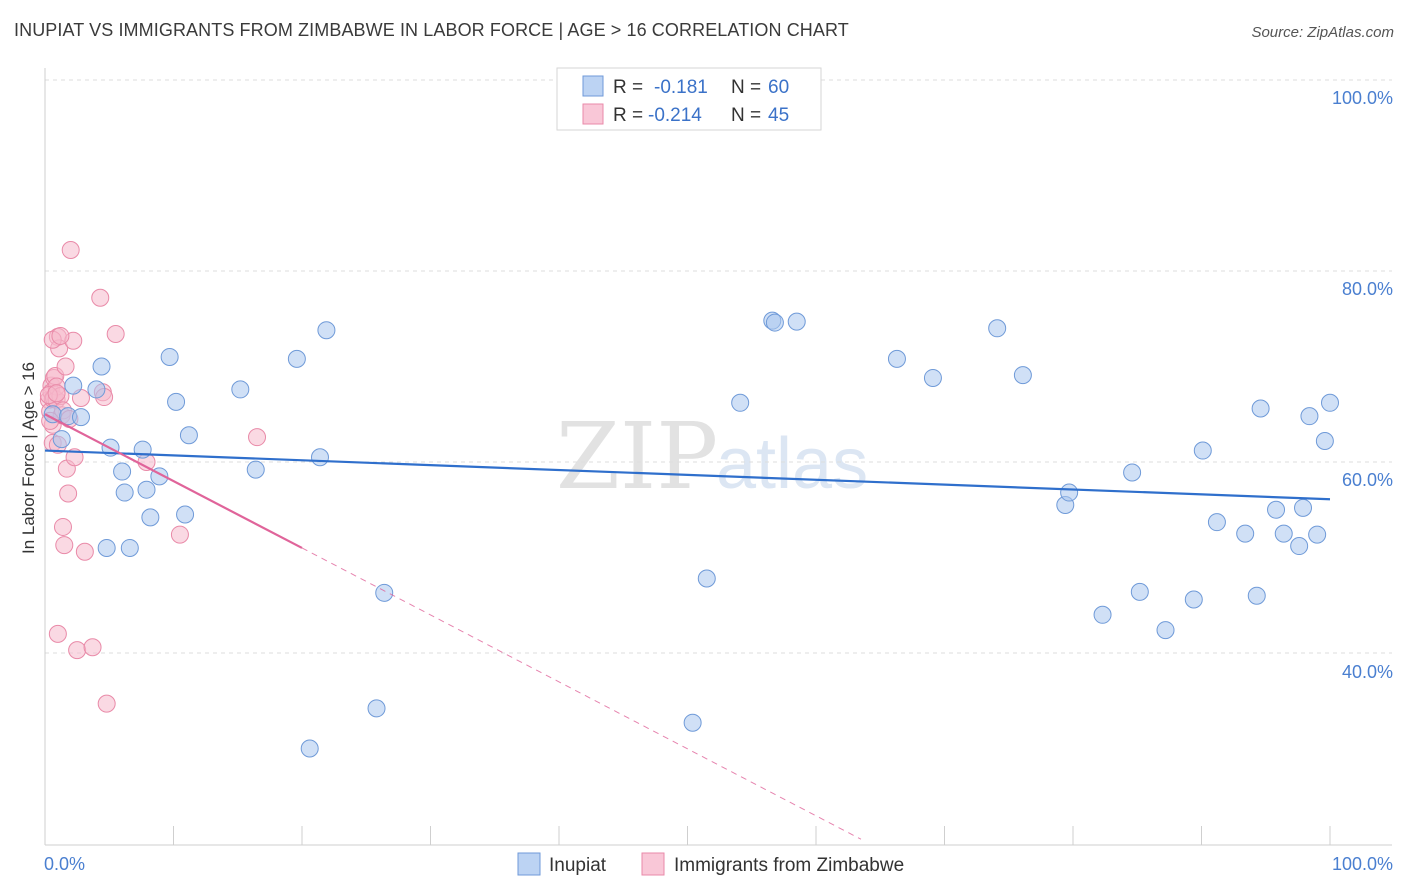 This screenshot has width=1406, height=892. I want to click on bottom-legend-label: Inupiat, so click(578, 865).